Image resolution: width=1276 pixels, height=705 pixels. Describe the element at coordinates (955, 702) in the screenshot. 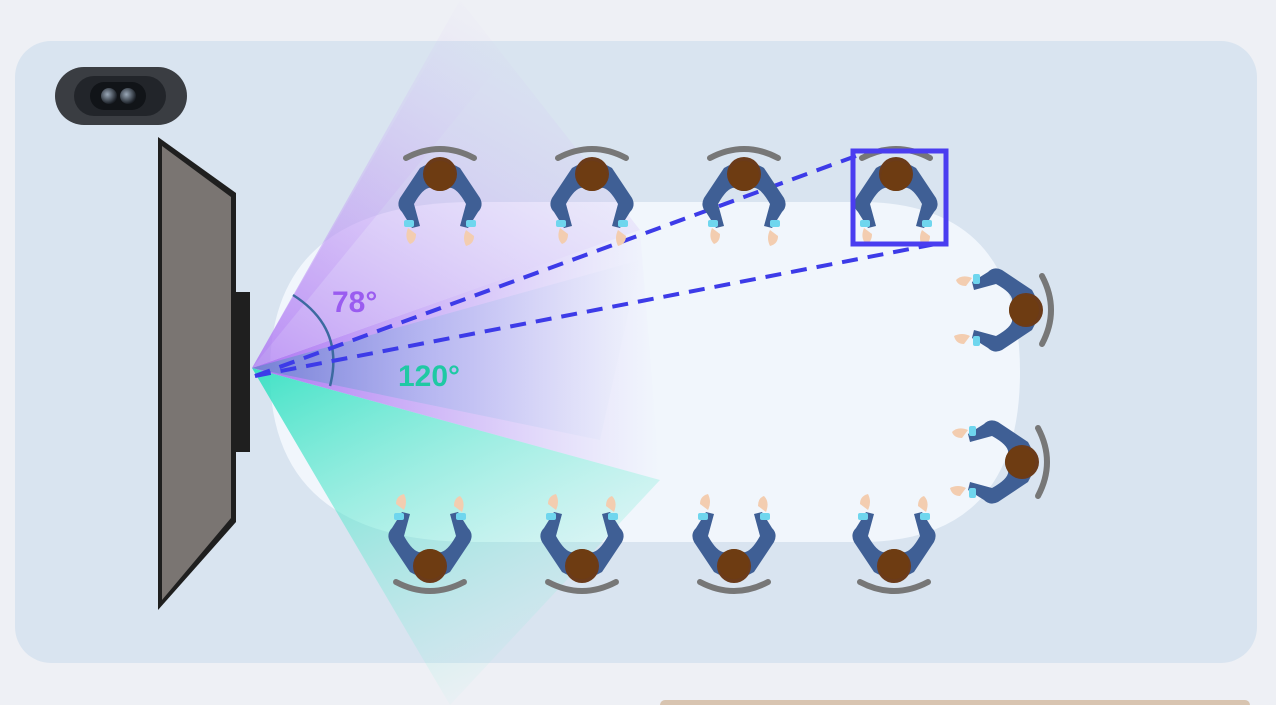

I see `preview-strip` at that location.